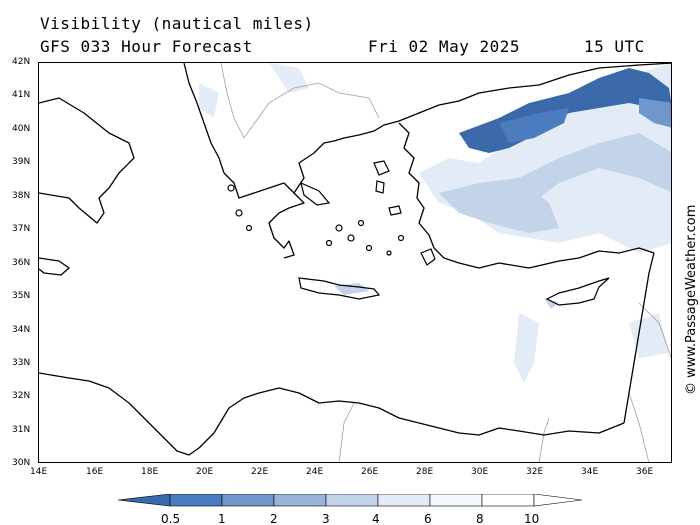 This screenshot has height=525, width=700. What do you see at coordinates (21, 196) in the screenshot?
I see `y-tick-label: 38N` at bounding box center [21, 196].